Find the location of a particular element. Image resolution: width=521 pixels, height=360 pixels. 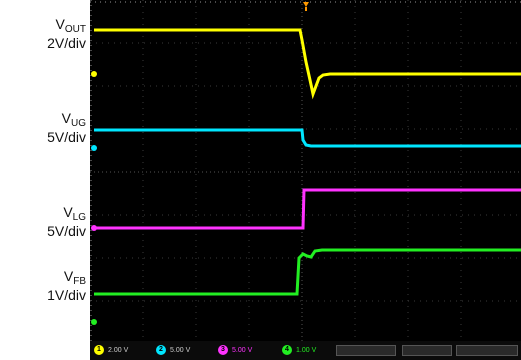

label-vfb-scale: 1V/div is located at coordinates (66, 295).